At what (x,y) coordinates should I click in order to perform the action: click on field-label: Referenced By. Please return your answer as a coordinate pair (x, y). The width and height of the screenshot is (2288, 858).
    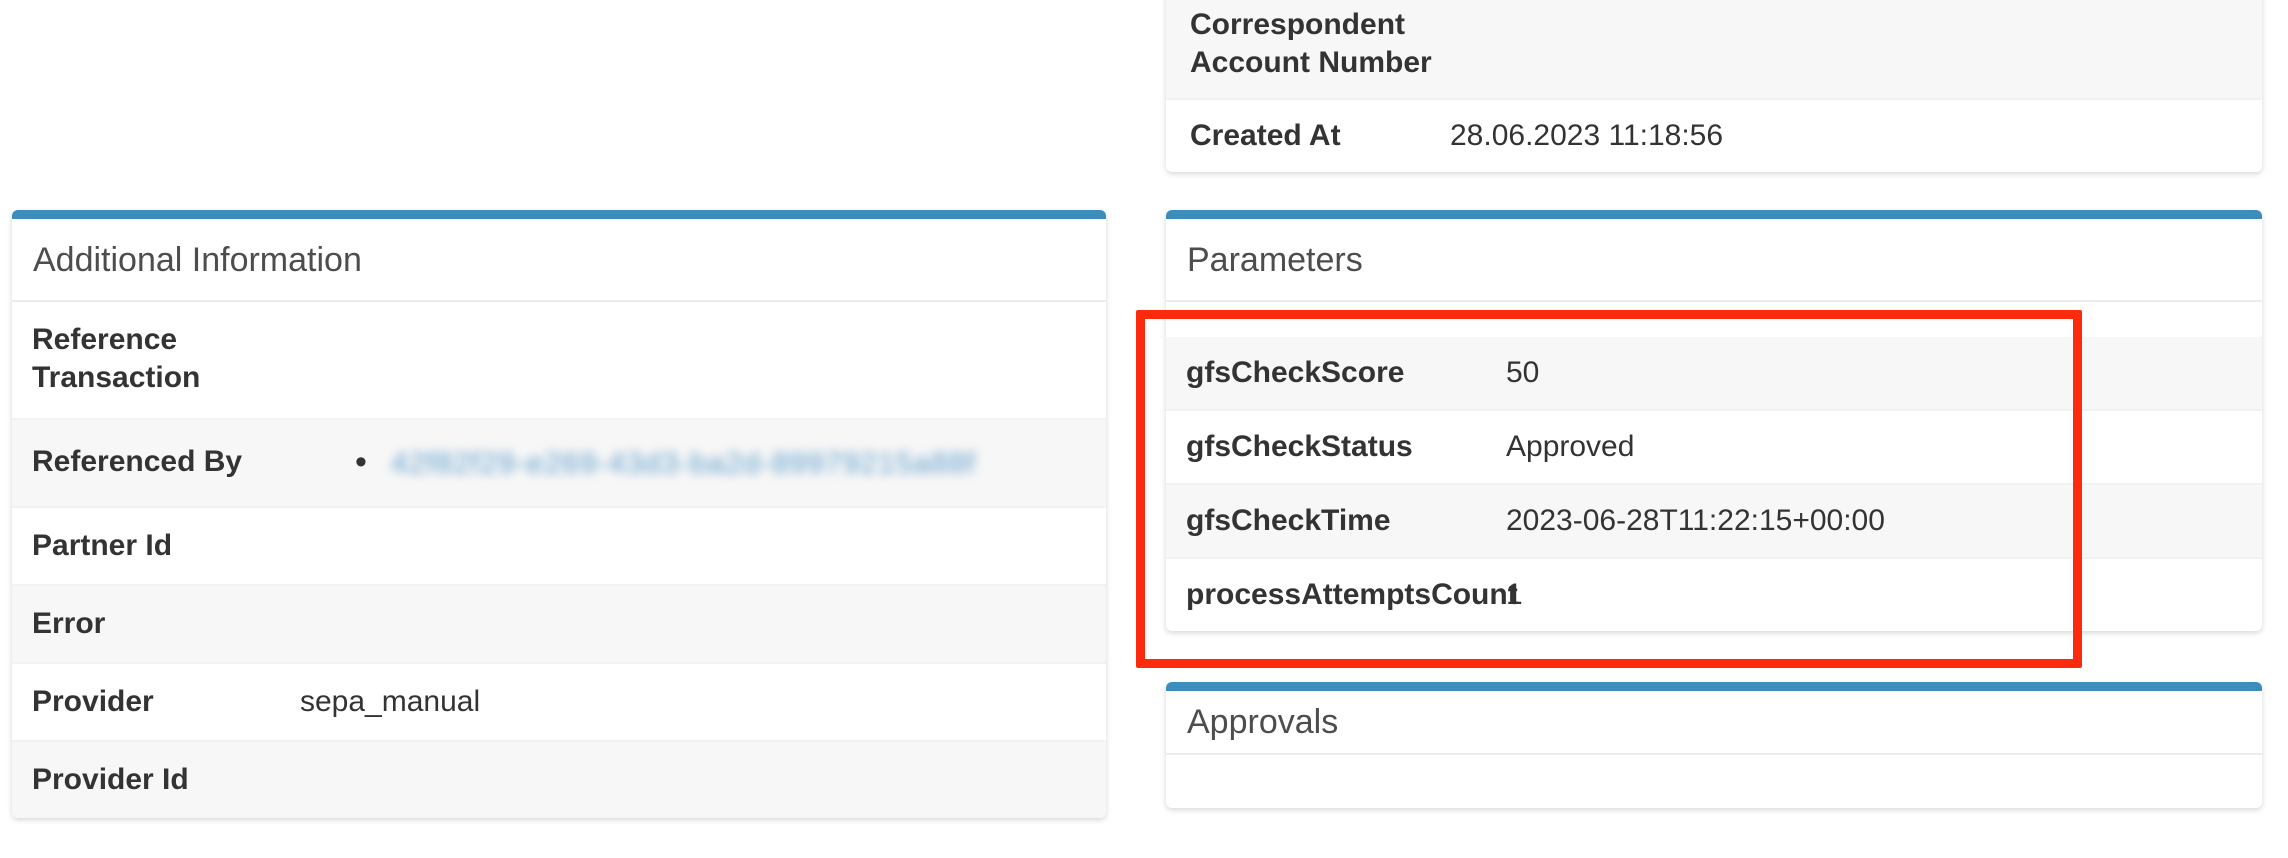
    Looking at the image, I should click on (137, 461).